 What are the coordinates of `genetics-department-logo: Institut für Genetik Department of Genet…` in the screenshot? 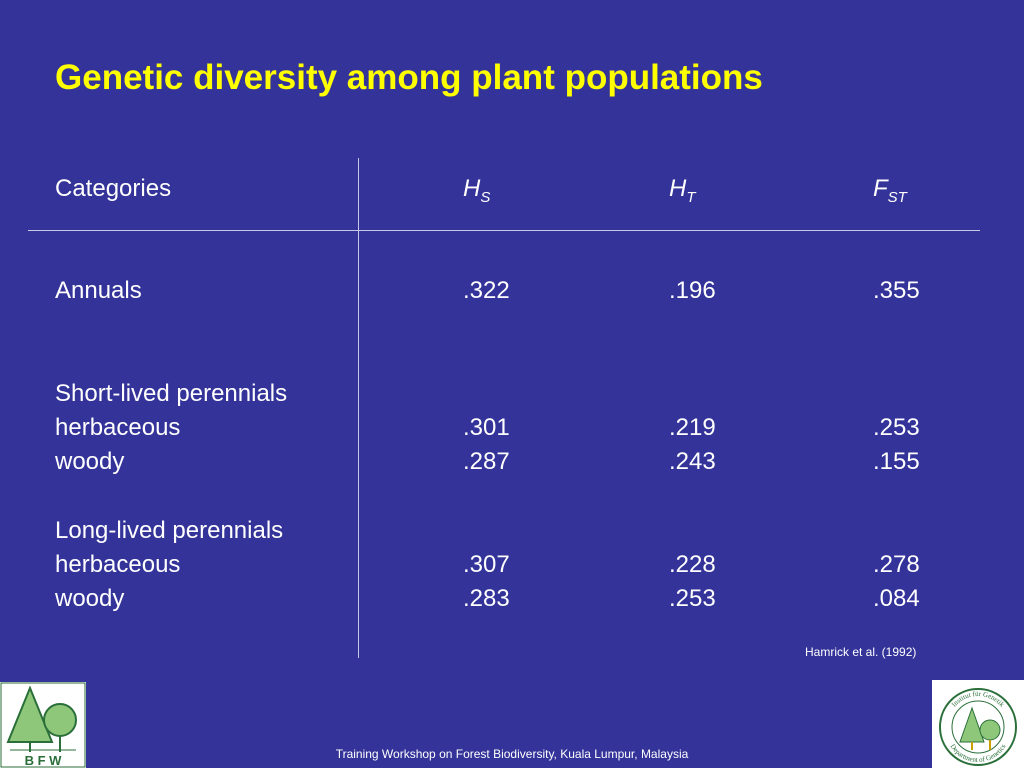 It's located at (978, 724).